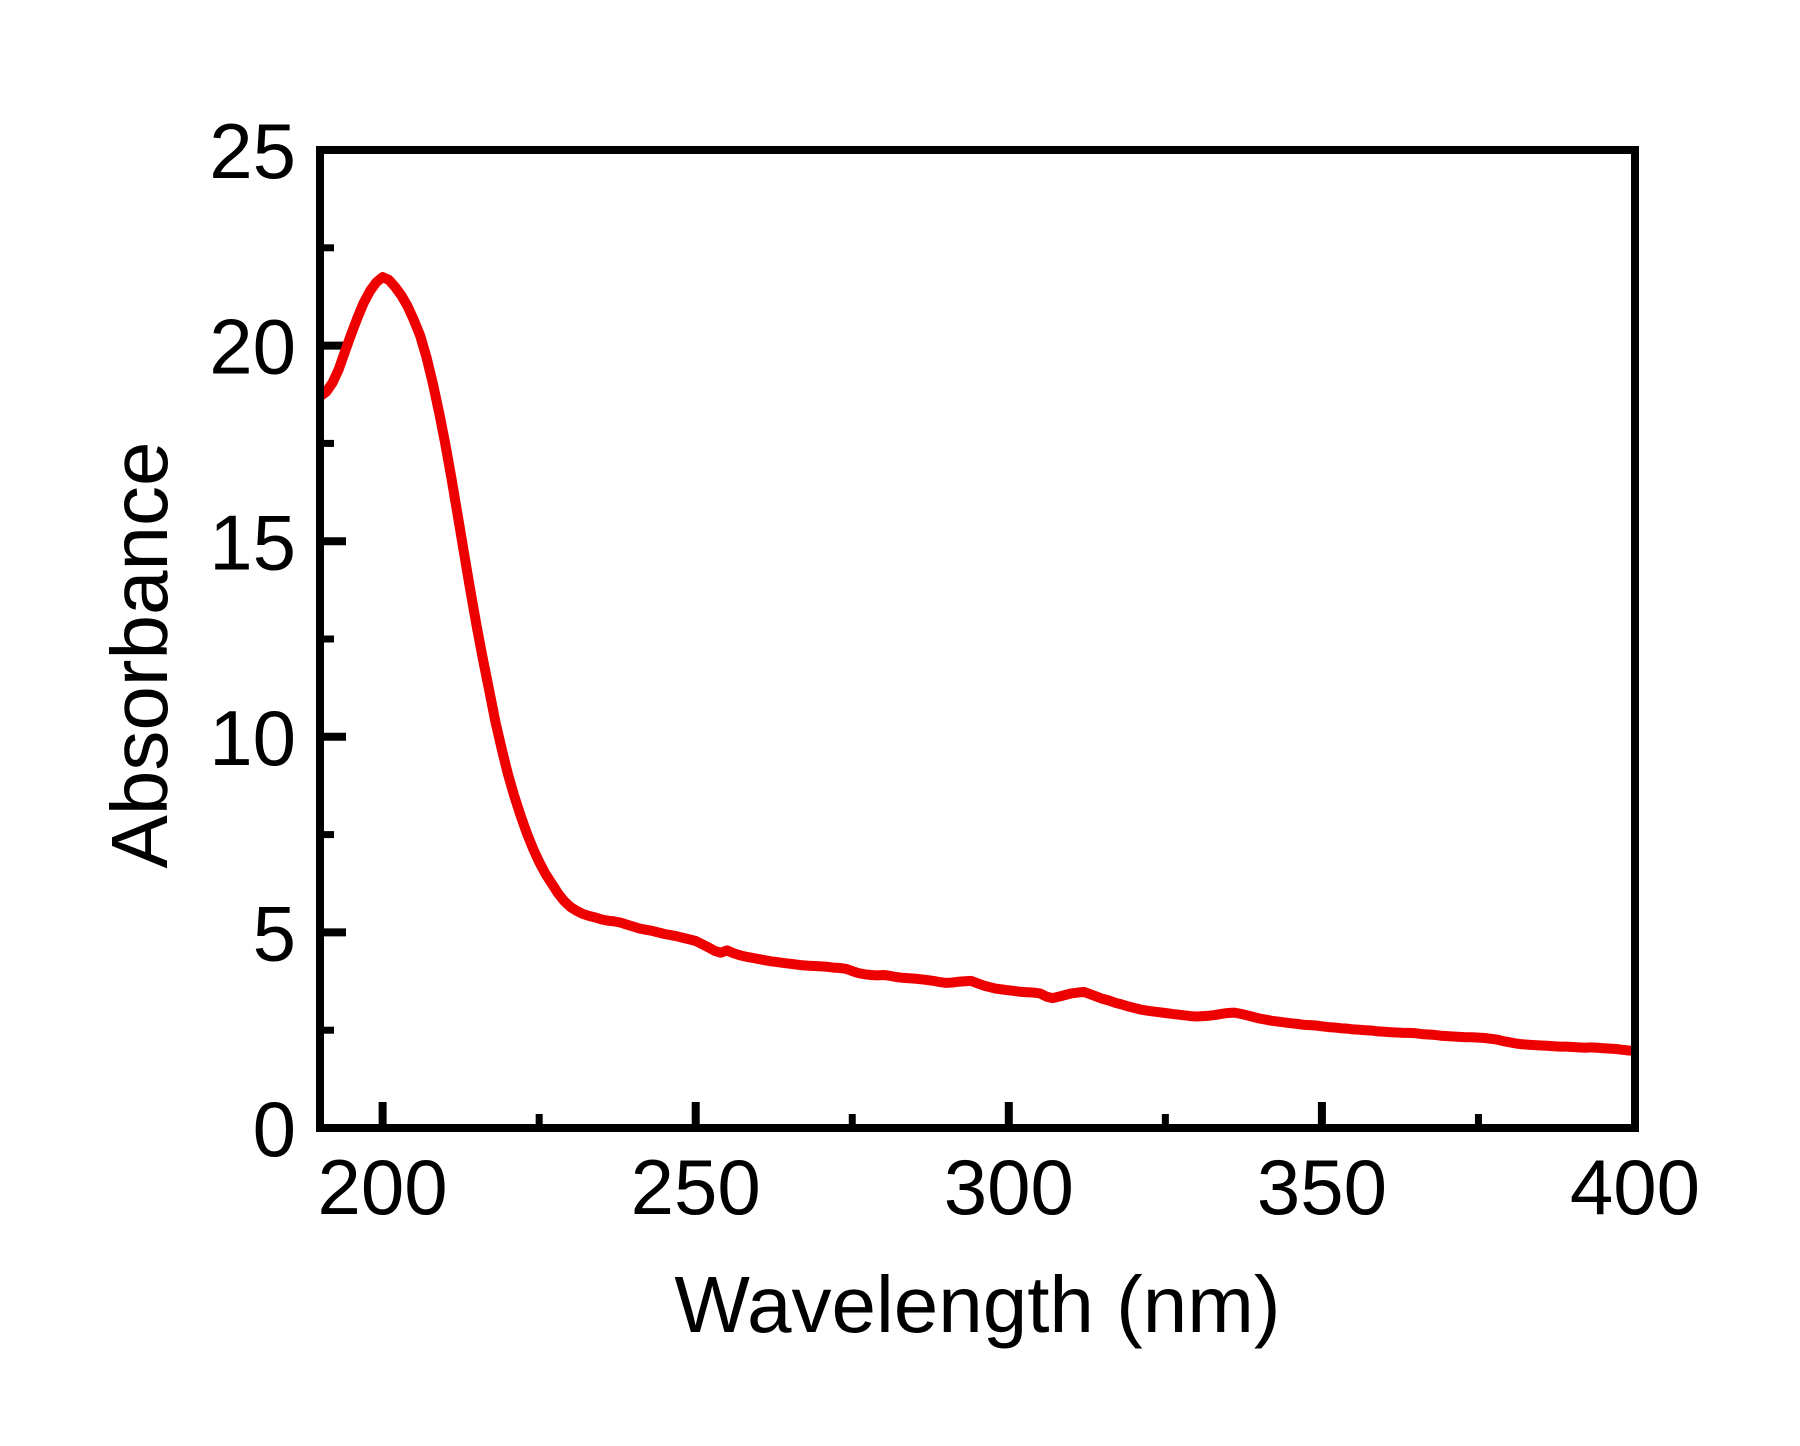 The height and width of the screenshot is (1446, 1800). Describe the element at coordinates (1635, 1187) in the screenshot. I see `x-tick-label: 400` at that location.